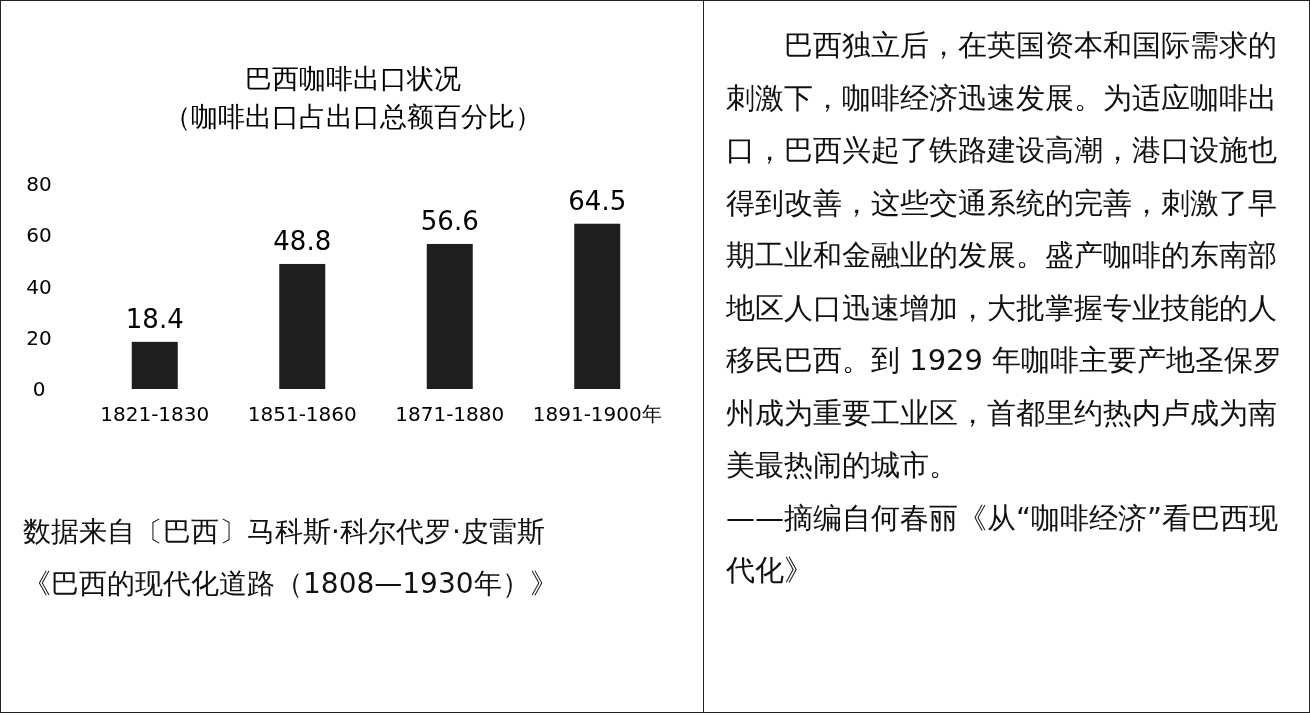 The image size is (1310, 715). What do you see at coordinates (39, 337) in the screenshot?
I see `y-tick-label: 20` at bounding box center [39, 337].